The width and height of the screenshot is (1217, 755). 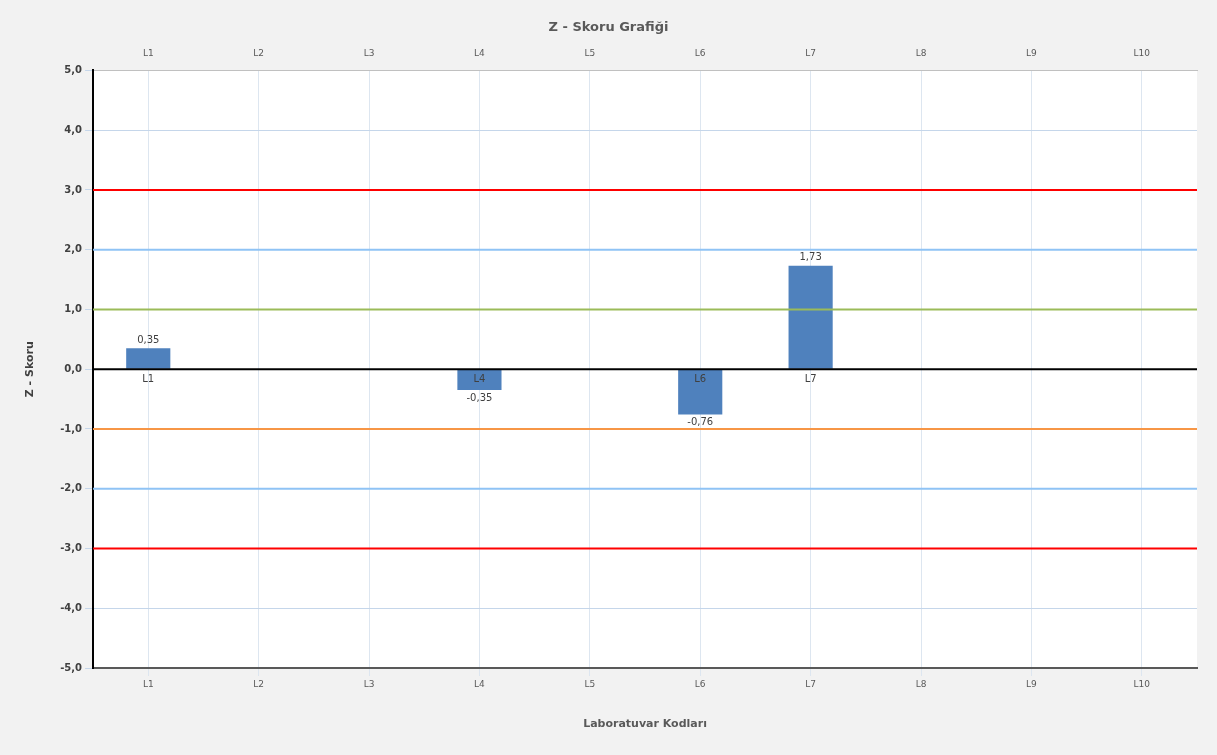 I want to click on x-tick-label: L4, so click(x=480, y=683).